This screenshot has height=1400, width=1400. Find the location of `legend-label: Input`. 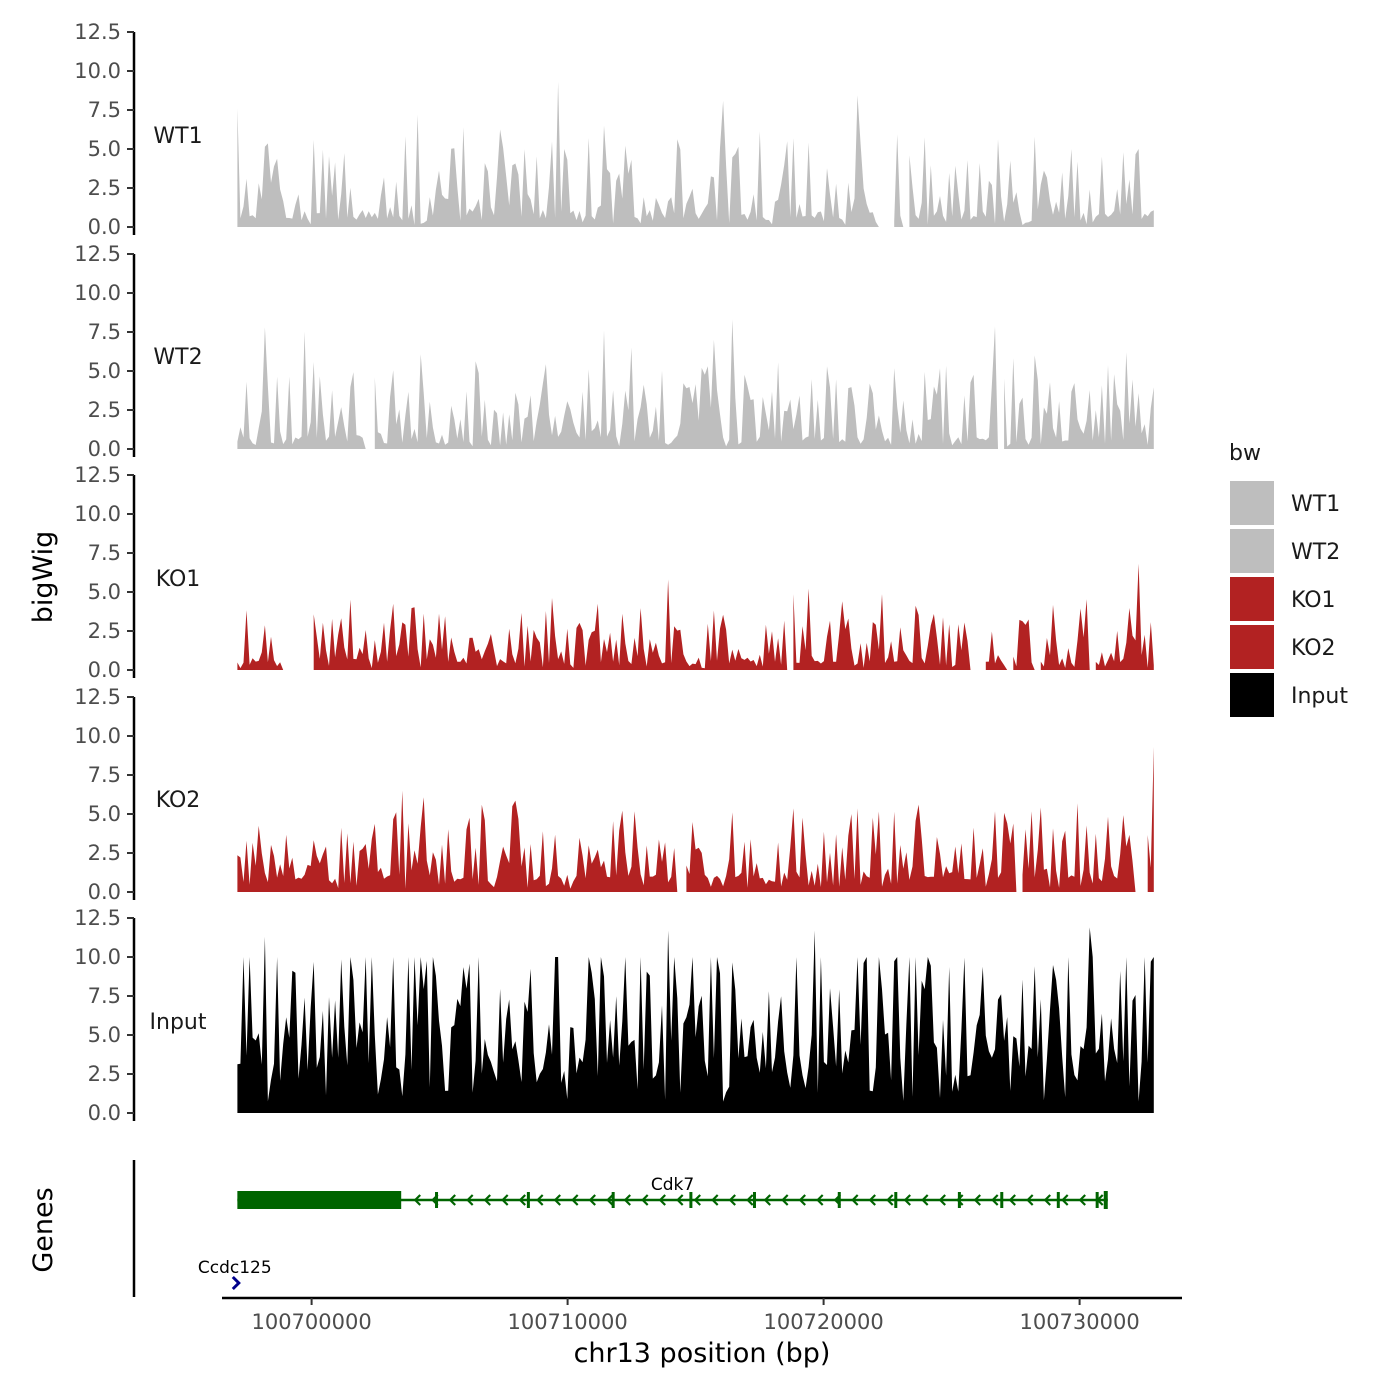

legend-label: Input is located at coordinates (1319, 696).